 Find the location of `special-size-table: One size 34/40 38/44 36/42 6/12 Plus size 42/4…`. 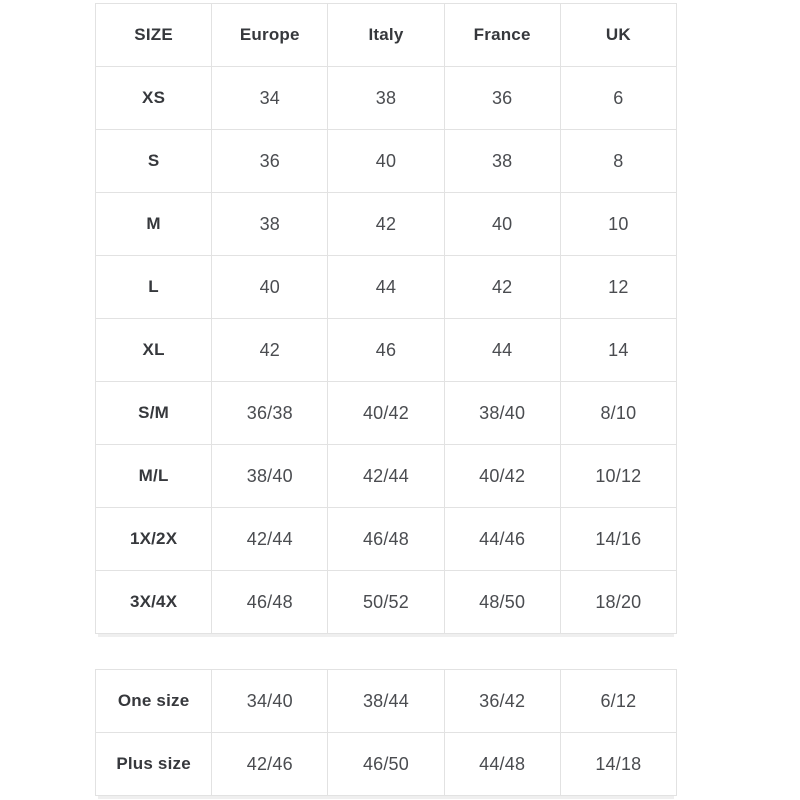

special-size-table: One size 34/40 38/44 36/42 6/12 Plus size 42/4… is located at coordinates (386, 732).